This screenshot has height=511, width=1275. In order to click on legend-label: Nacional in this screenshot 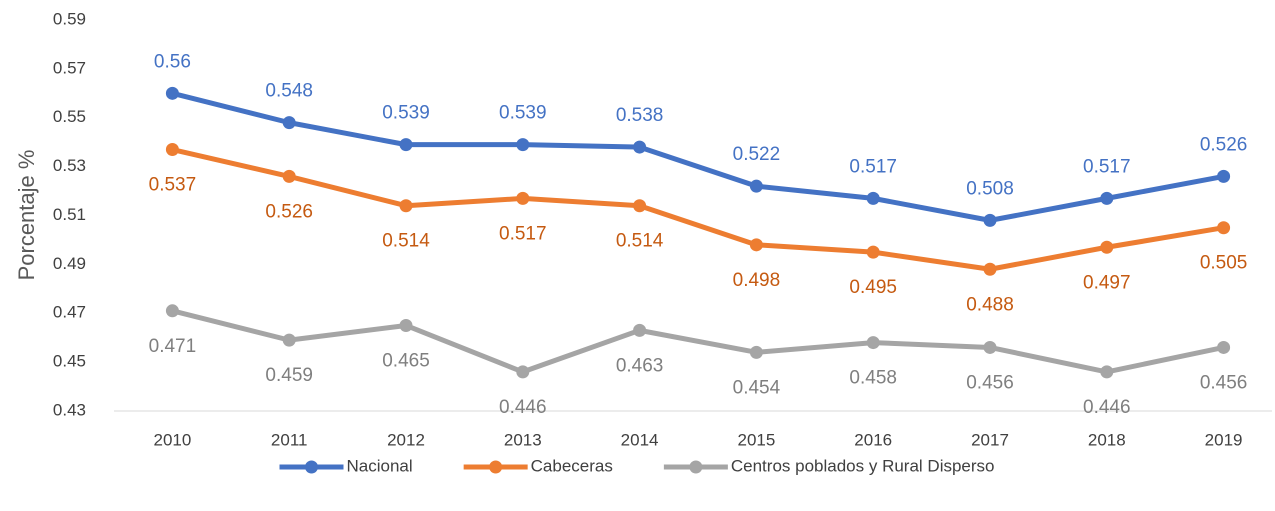, I will do `click(380, 465)`.